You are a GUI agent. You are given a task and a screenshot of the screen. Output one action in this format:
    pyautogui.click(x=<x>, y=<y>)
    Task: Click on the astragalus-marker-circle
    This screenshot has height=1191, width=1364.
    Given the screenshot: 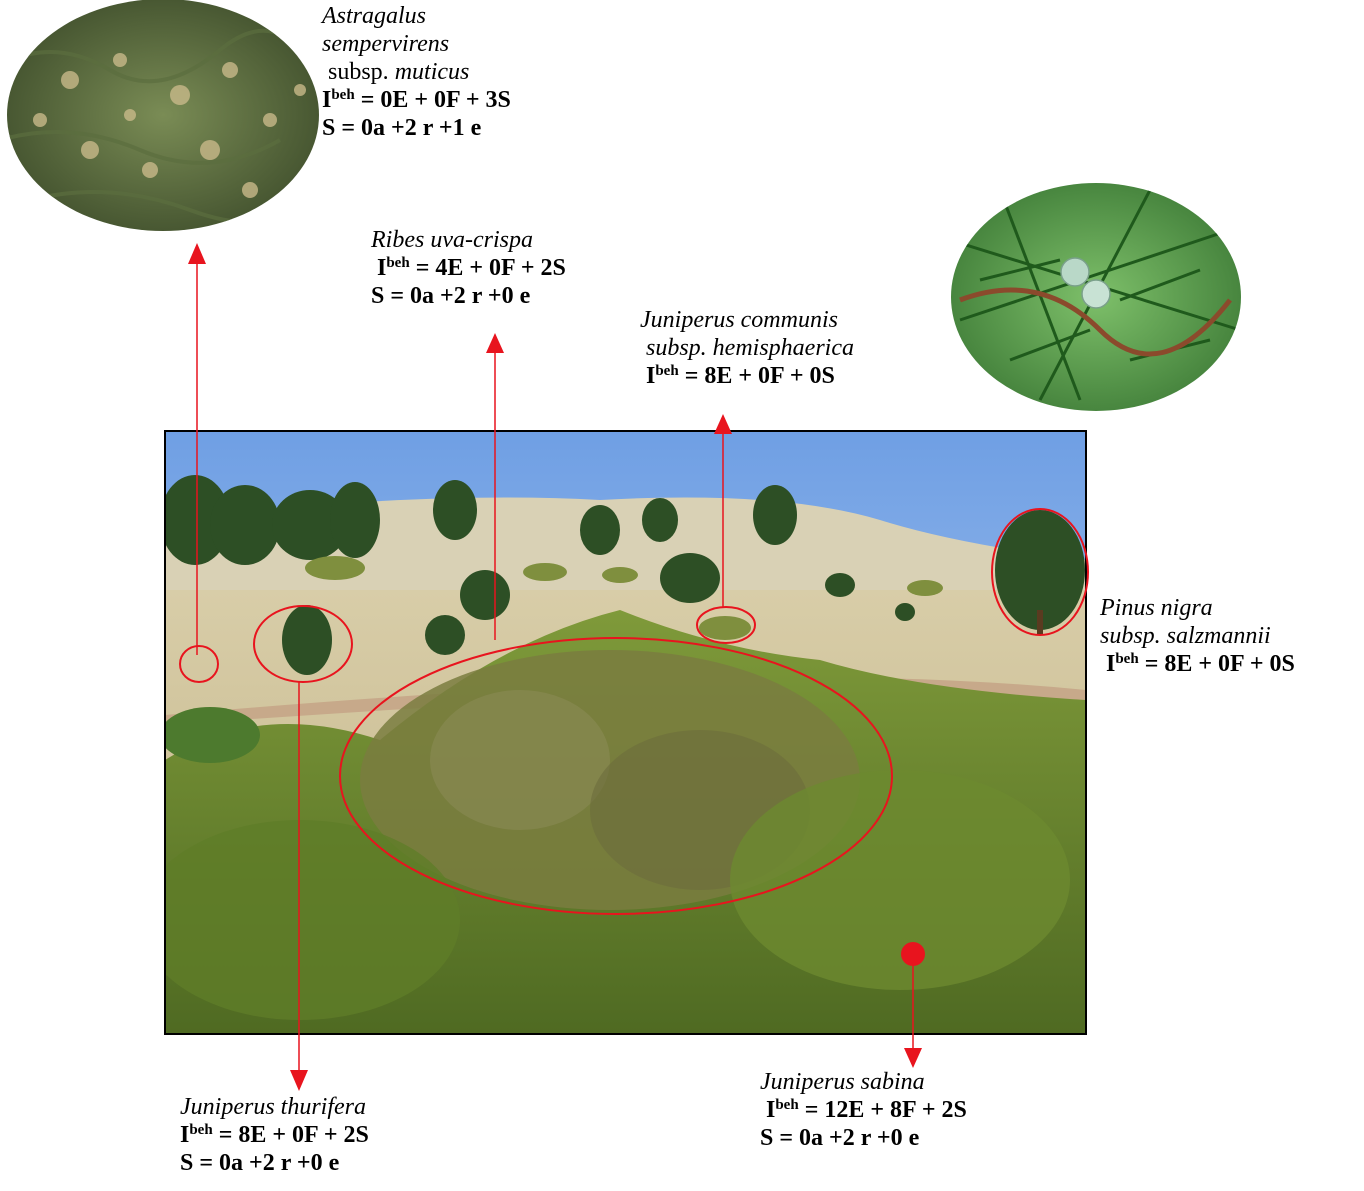 What is the action you would take?
    pyautogui.click(x=199, y=664)
    